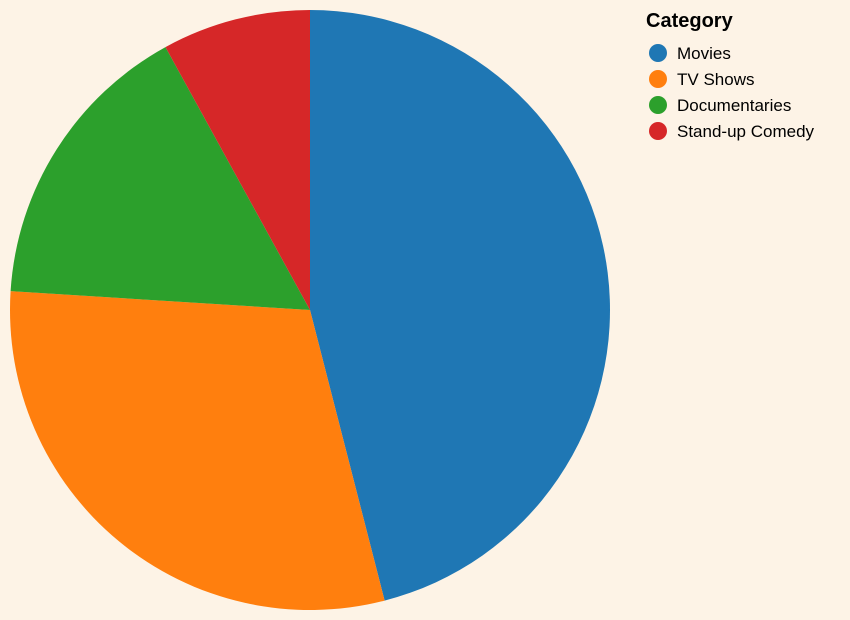  I want to click on legend-label-stand-up-comedy: Stand-up Comedy, so click(746, 131).